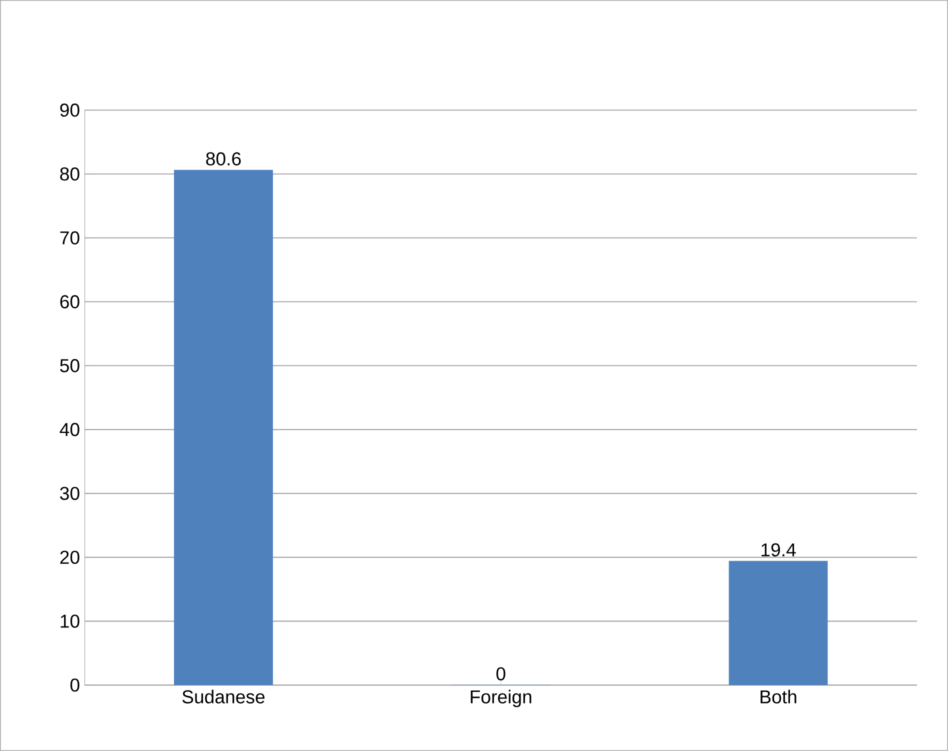 The height and width of the screenshot is (751, 948). I want to click on y-tick-label: 30, so click(70, 493).